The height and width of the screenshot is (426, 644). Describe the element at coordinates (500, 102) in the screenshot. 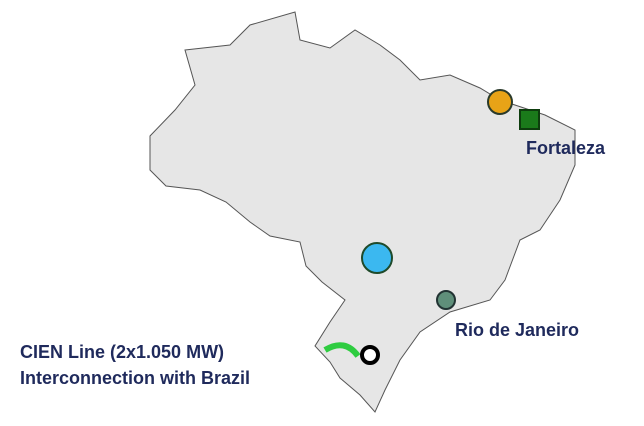

I see `orange-plant` at that location.